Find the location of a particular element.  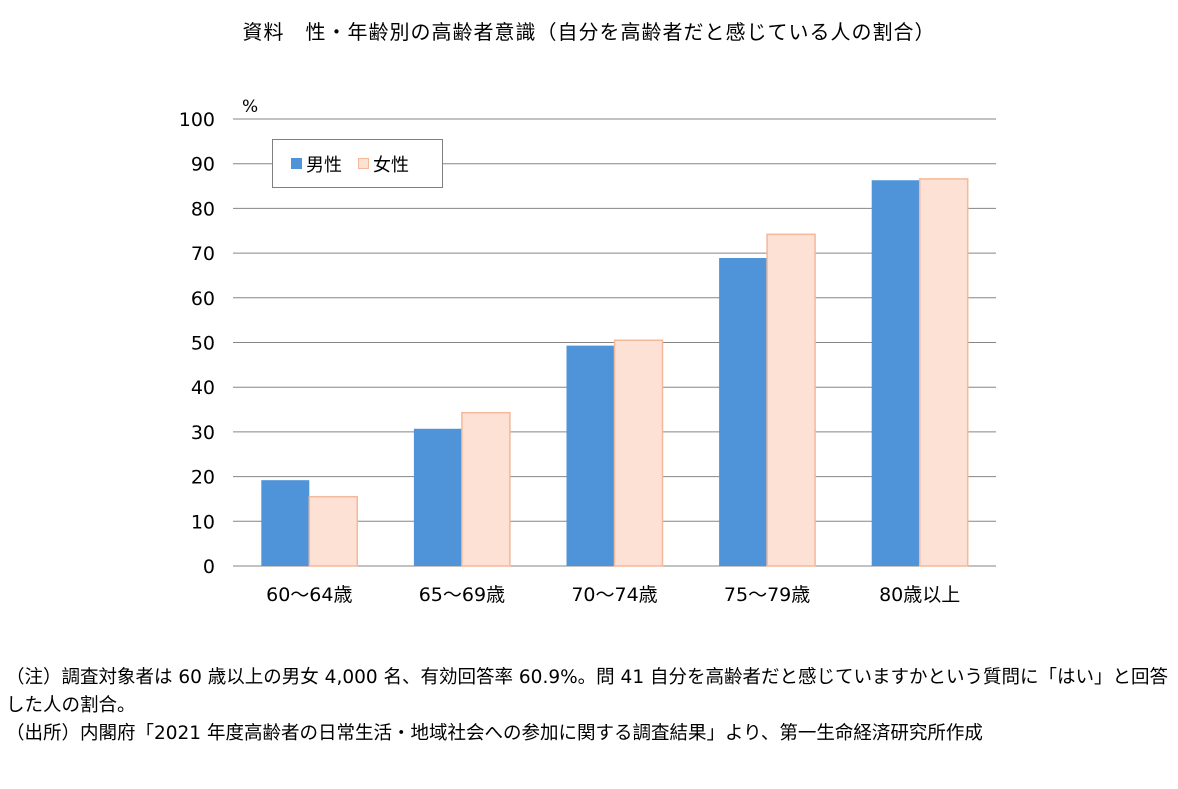

x-tick-label: 70～74歳 is located at coordinates (614, 595).